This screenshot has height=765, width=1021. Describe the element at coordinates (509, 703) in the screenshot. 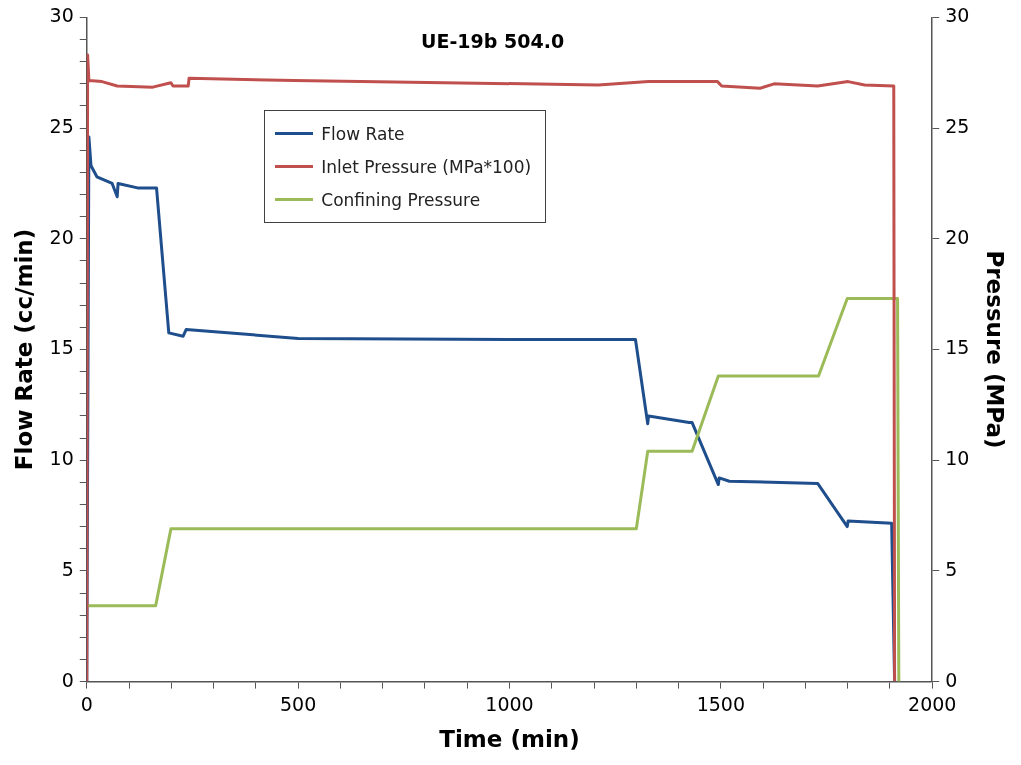

I see `x-tick-label: 1000` at that location.